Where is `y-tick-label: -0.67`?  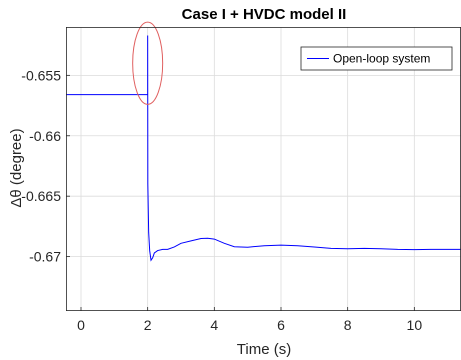
y-tick-label: -0.67 is located at coordinates (45, 257).